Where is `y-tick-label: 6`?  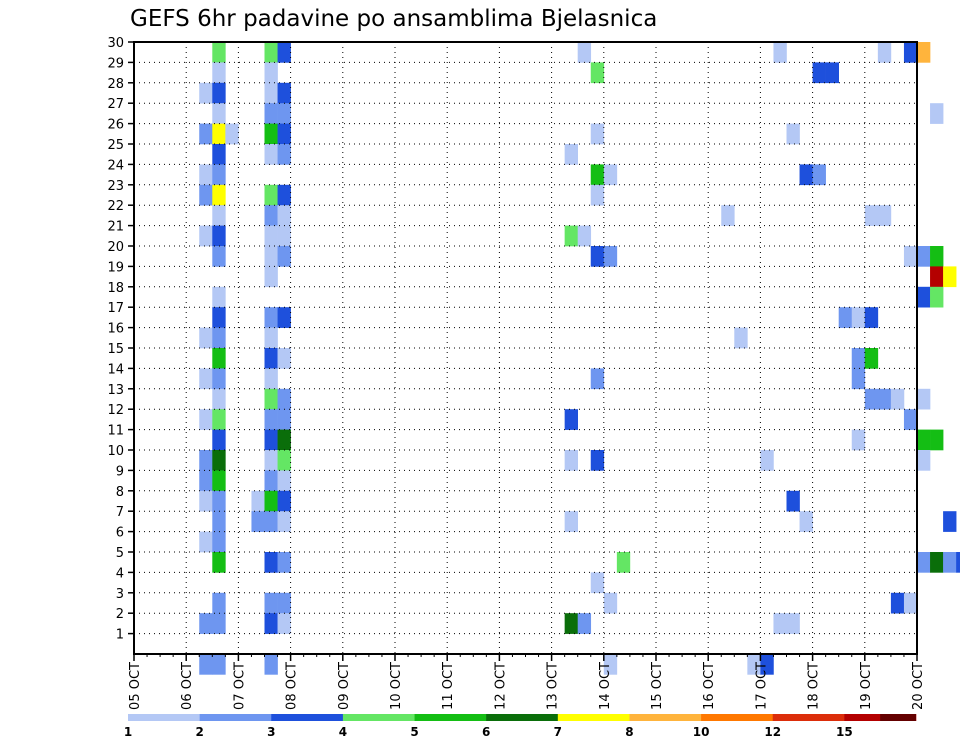 y-tick-label: 6 is located at coordinates (120, 533).